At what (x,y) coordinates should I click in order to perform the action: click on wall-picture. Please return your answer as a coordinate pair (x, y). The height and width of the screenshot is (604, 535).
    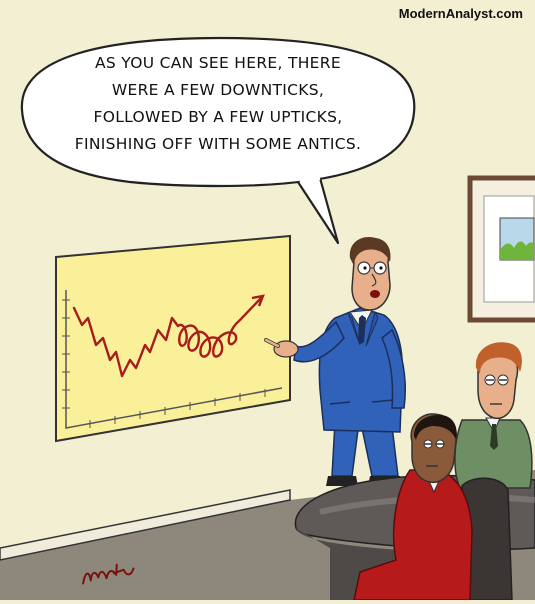
    Looking at the image, I should click on (501, 249).